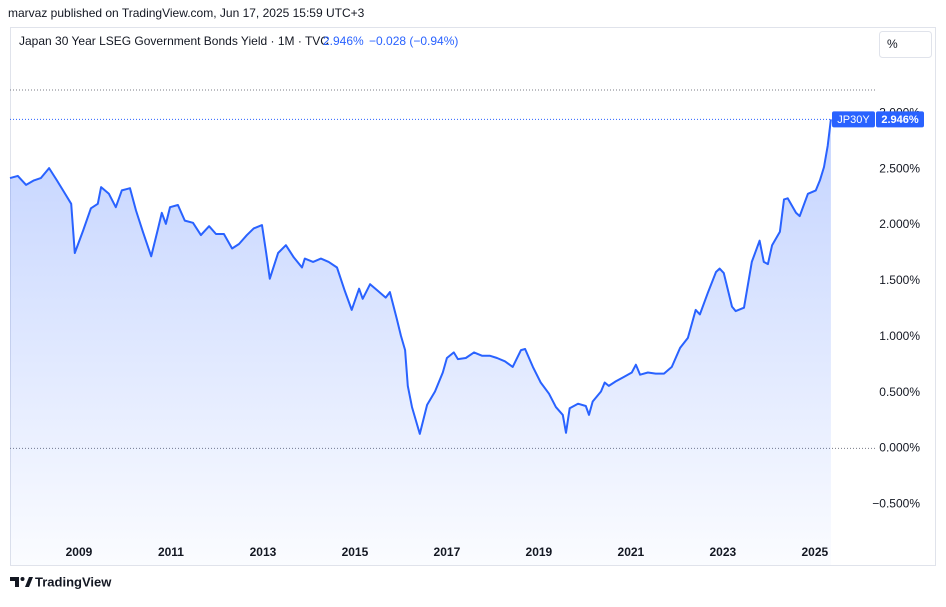 The width and height of the screenshot is (946, 607). I want to click on legend-last: 2.946%, so click(343, 41).